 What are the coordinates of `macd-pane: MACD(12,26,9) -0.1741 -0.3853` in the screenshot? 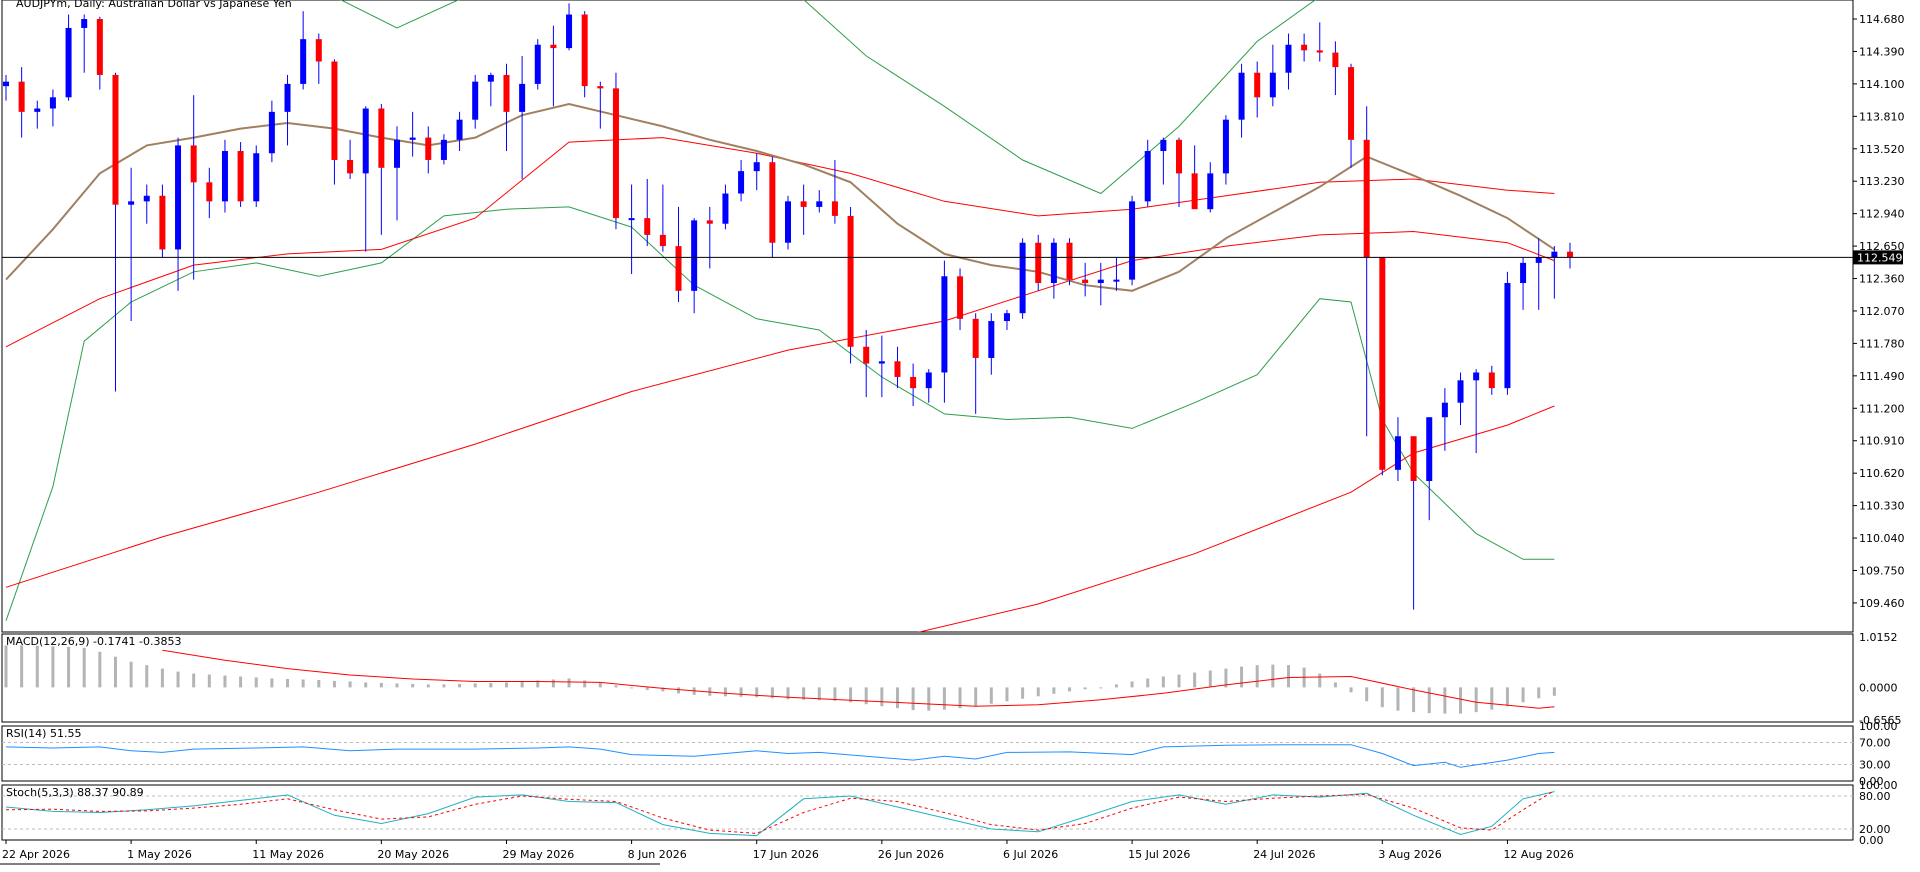 It's located at (780, 674).